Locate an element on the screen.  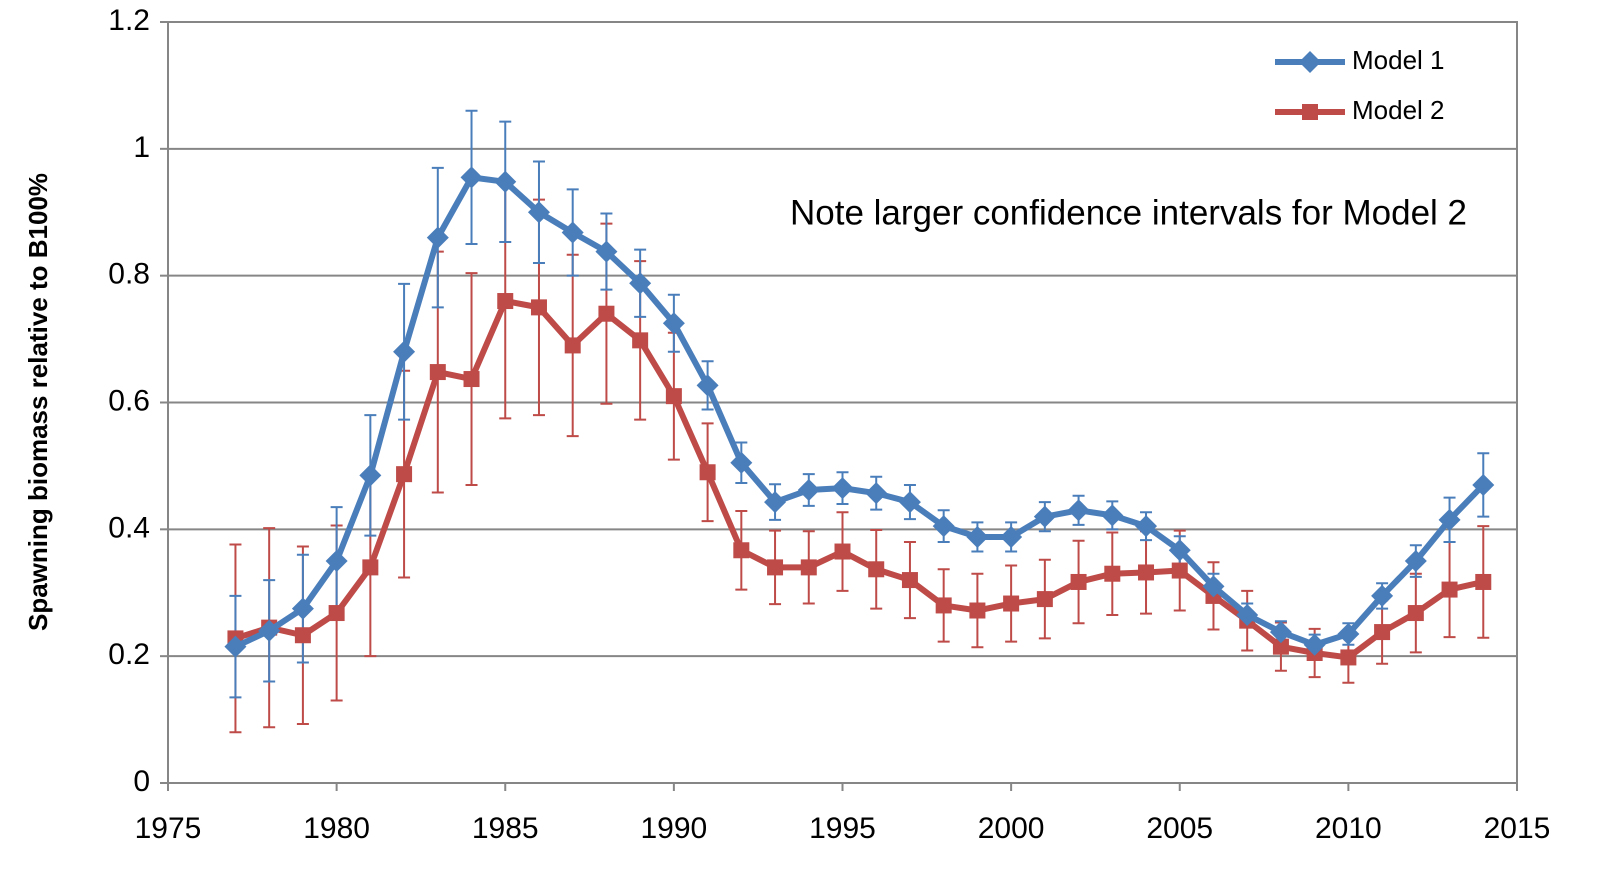
x-tick-label: 2015 is located at coordinates (1517, 828).